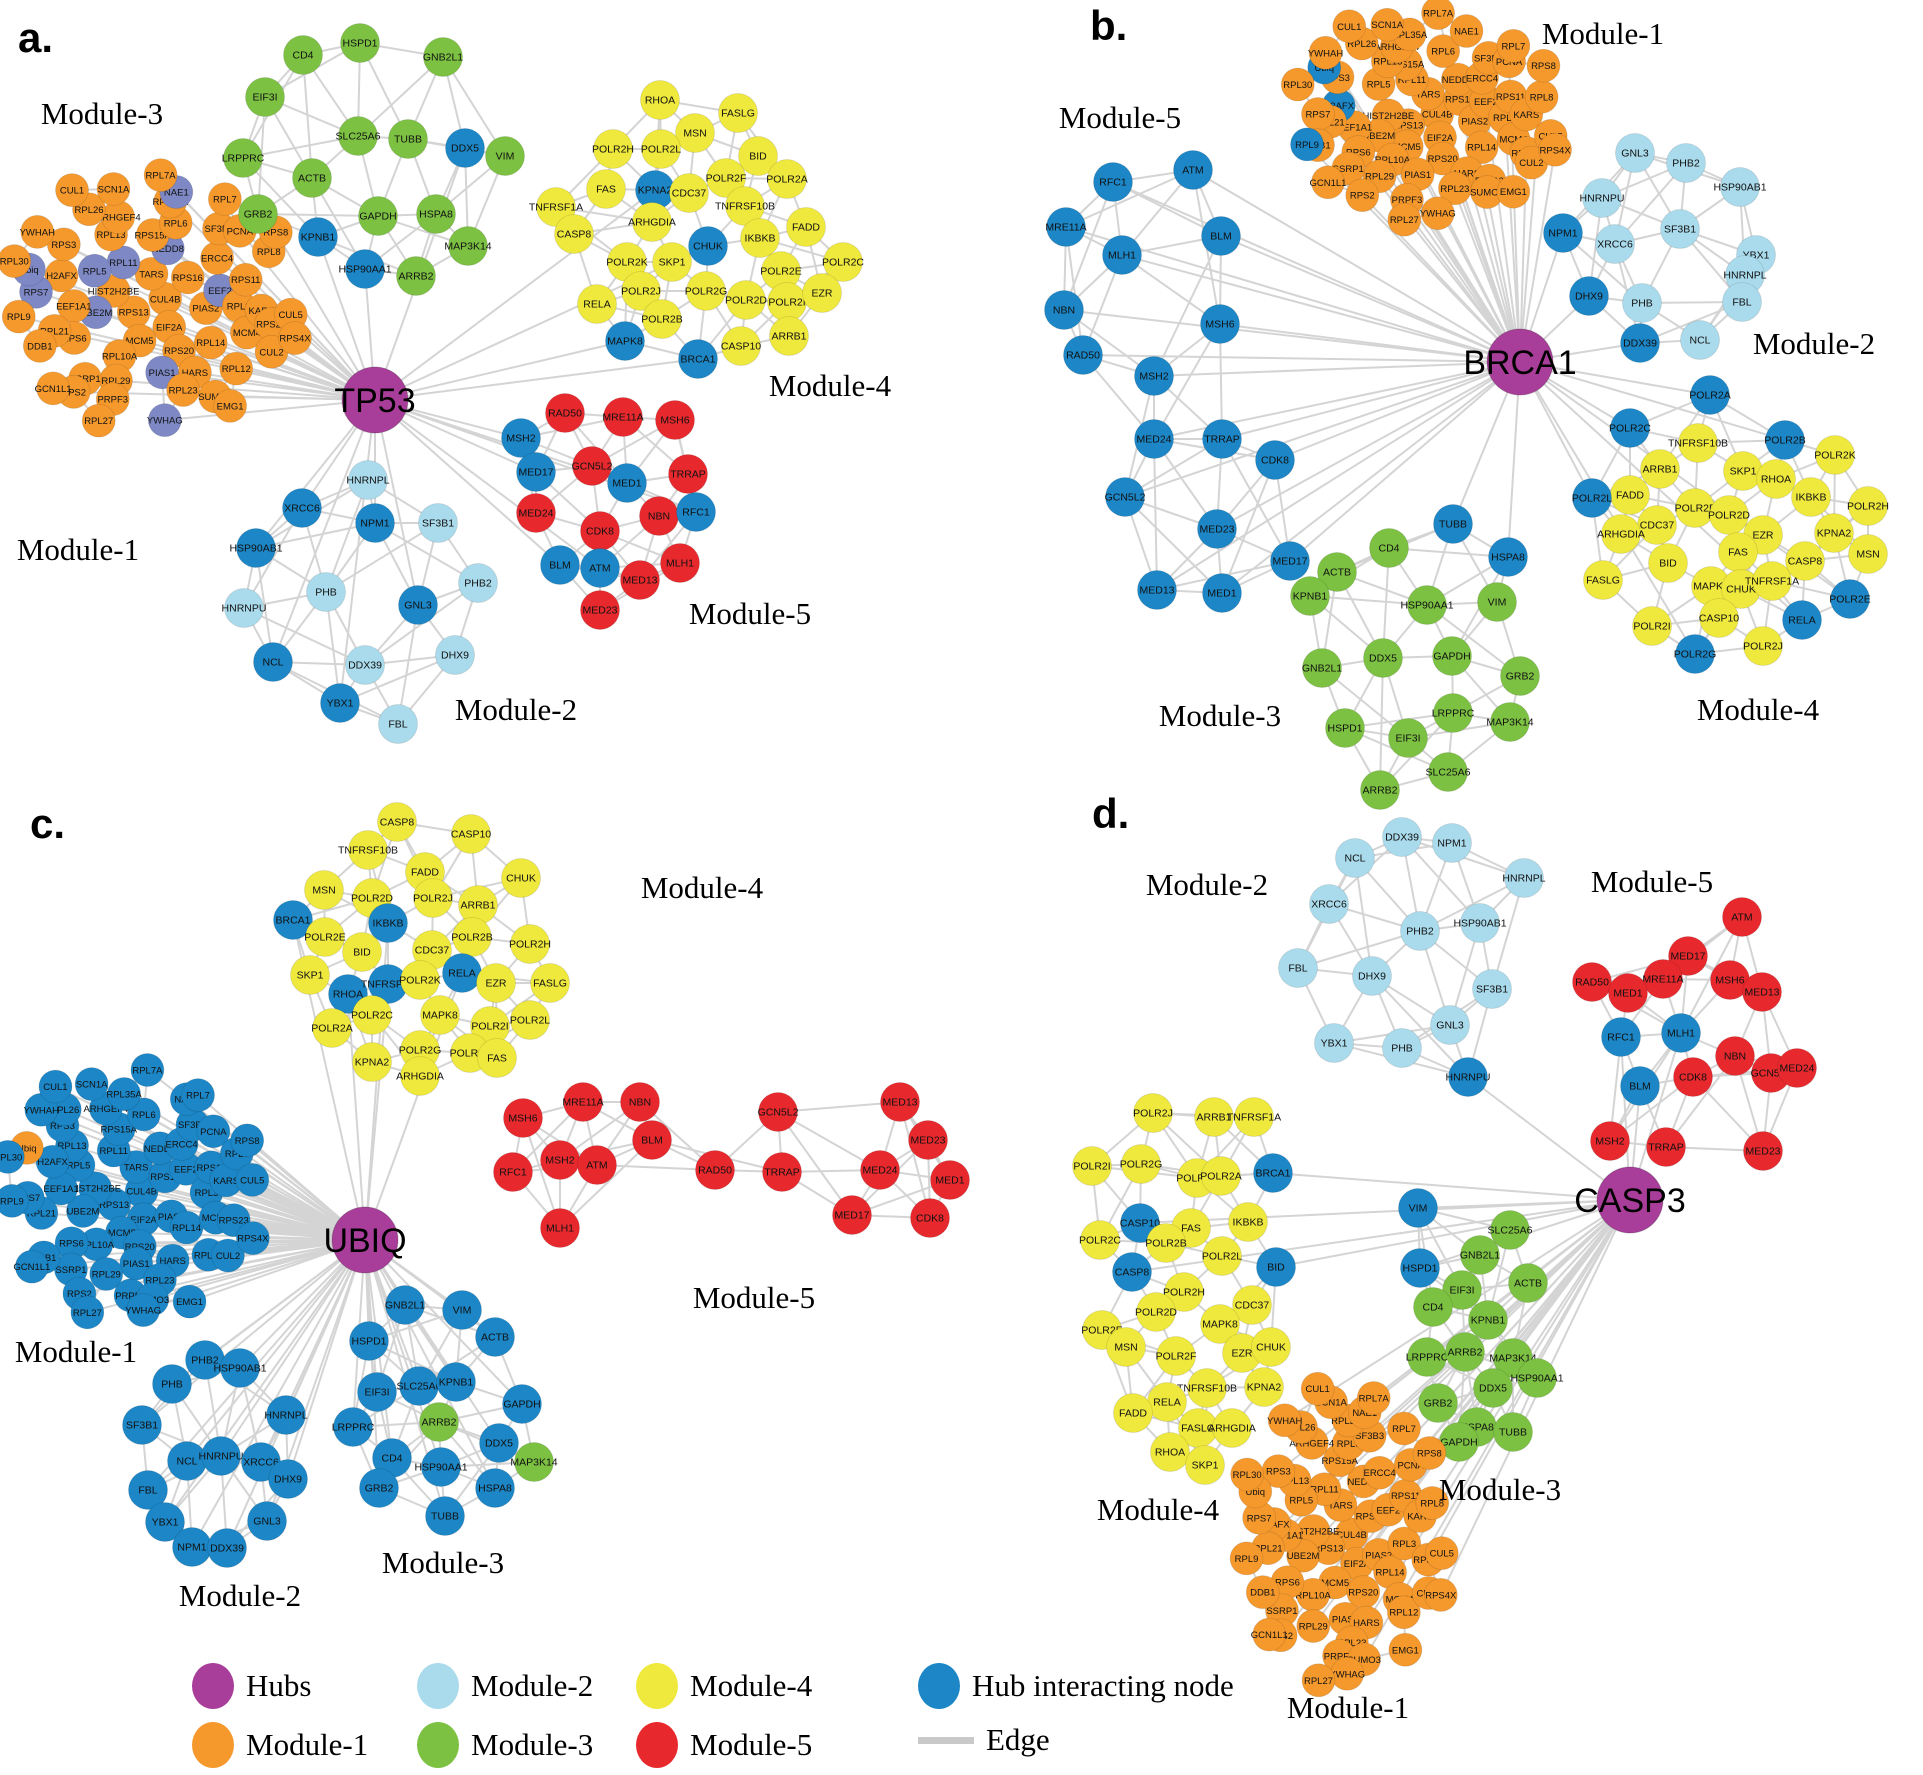 This screenshot has height=1775, width=1923. Describe the element at coordinates (1345, 728) in the screenshot. I see `node-HSPD1` at that location.